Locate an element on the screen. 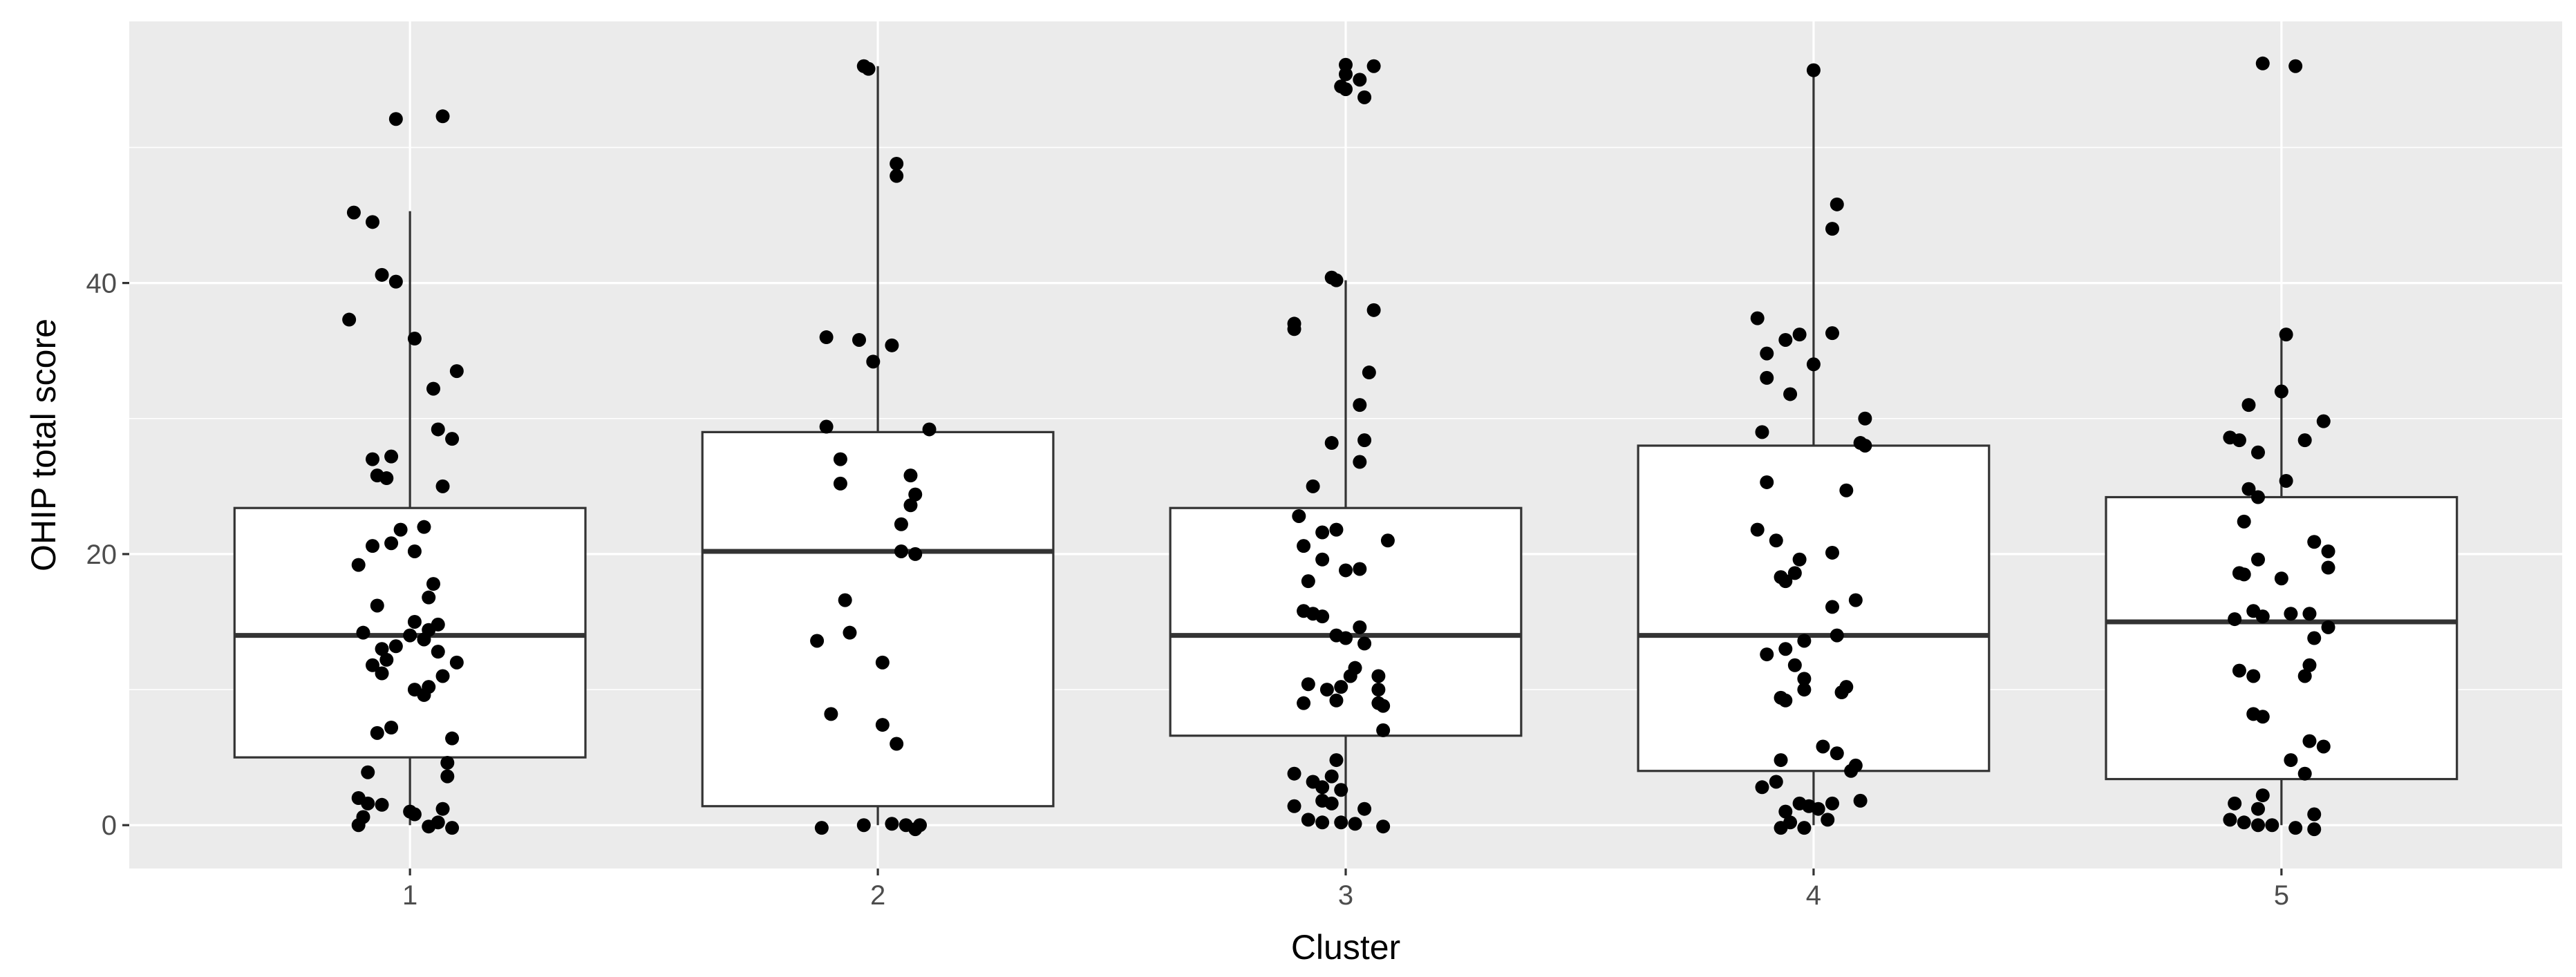  y-axis-title: OHIP total score is located at coordinates (43, 445).